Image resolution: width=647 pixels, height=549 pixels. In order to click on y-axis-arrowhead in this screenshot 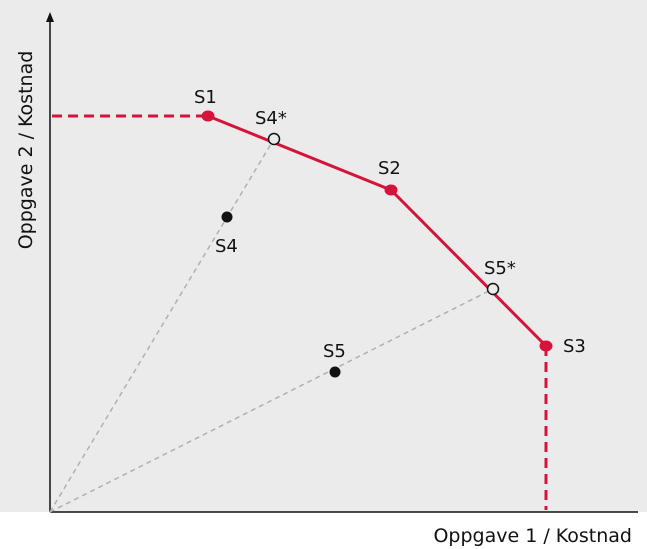, I will do `click(50, 17)`.